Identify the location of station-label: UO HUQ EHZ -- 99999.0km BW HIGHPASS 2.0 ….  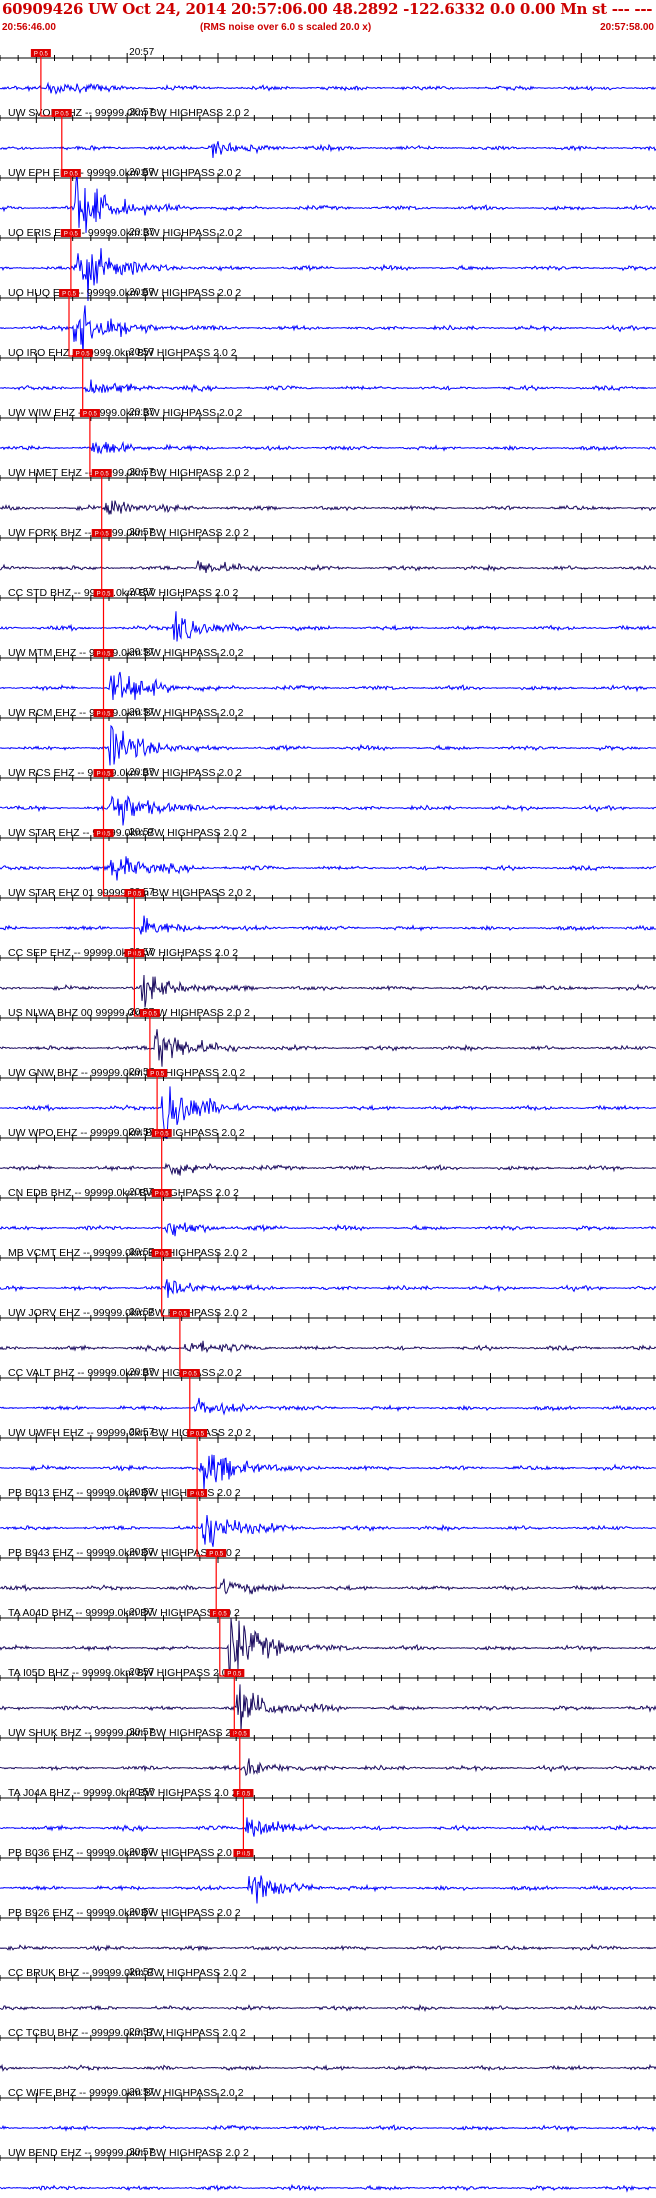
(124, 293).